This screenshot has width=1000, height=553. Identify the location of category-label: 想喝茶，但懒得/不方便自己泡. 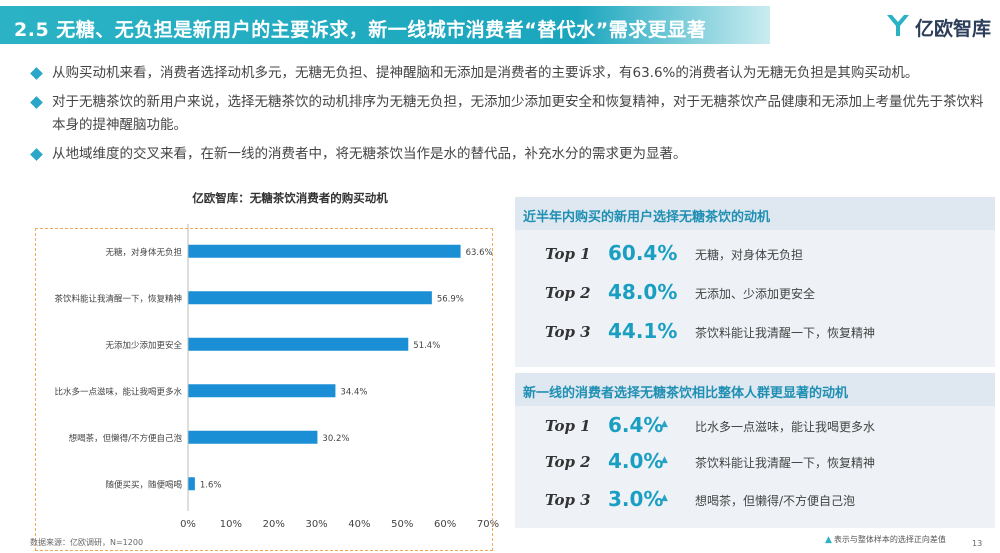
(126, 438).